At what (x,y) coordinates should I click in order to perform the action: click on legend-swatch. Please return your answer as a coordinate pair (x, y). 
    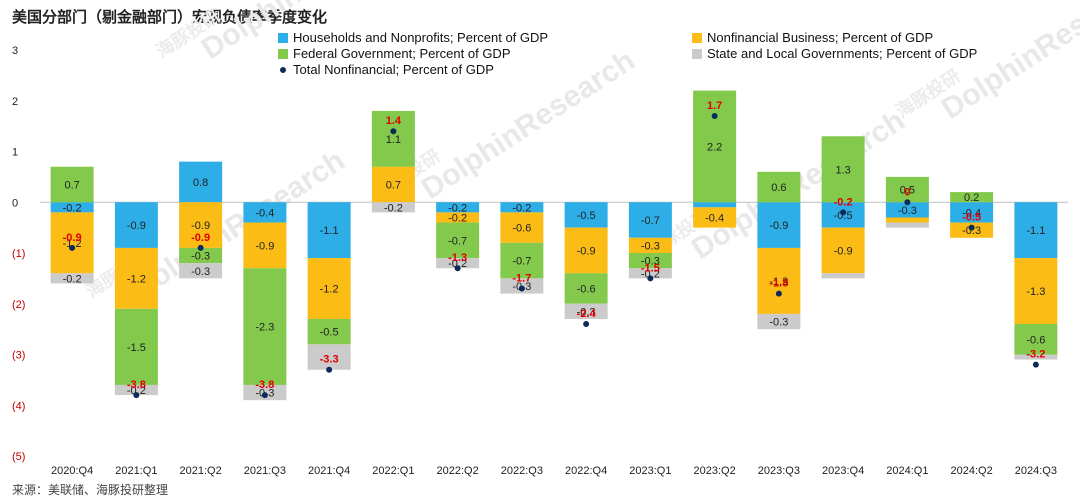
    Looking at the image, I should click on (697, 38).